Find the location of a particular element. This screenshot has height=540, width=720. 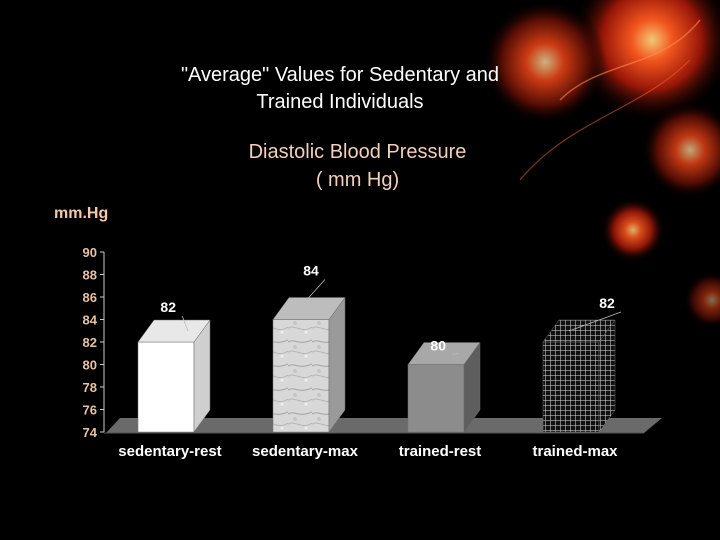

y-tick-label: 74 is located at coordinates (90, 432).